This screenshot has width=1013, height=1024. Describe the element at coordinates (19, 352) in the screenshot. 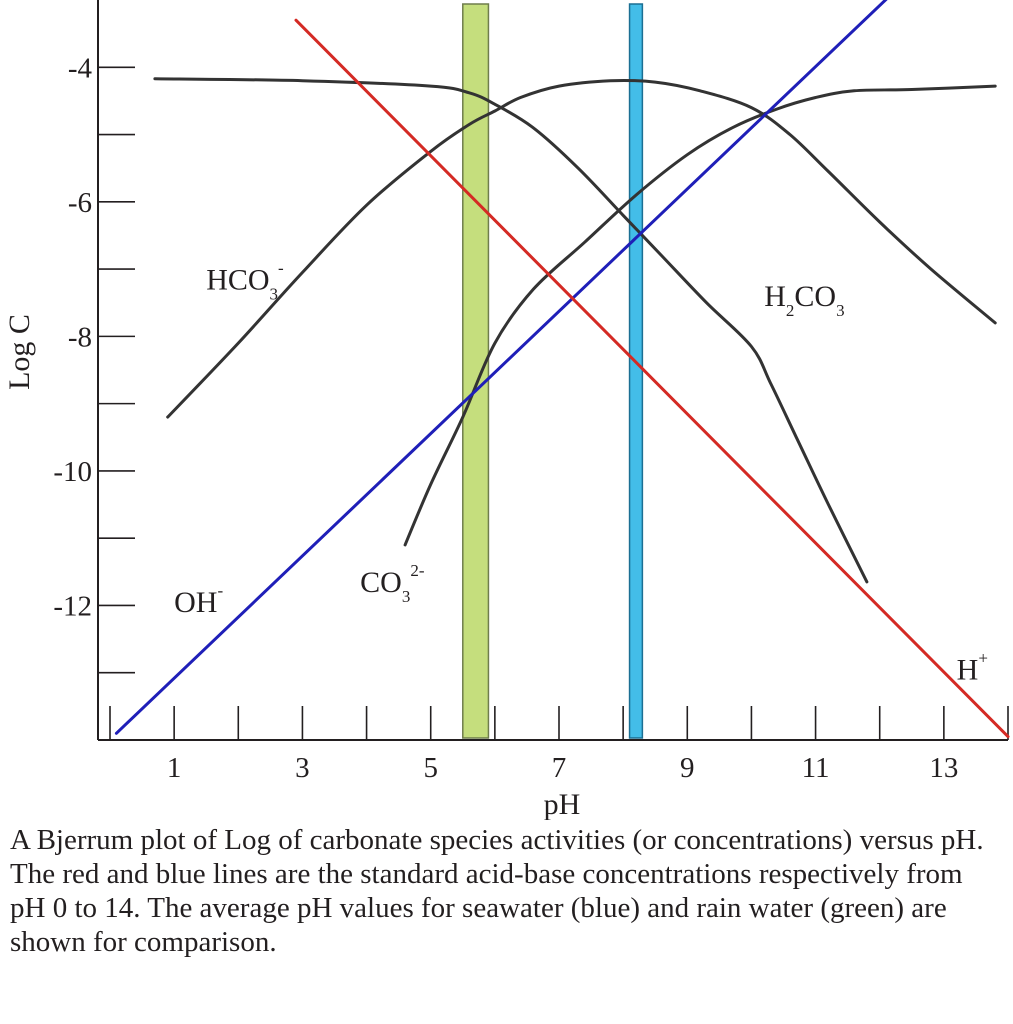

I see `y-axis-title: Log C` at that location.